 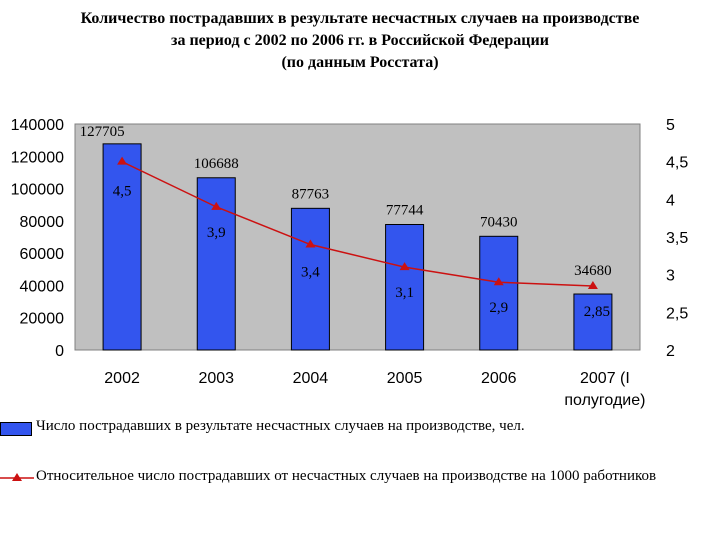 I want to click on y-left-tick-3: 60000, so click(x=42, y=254).